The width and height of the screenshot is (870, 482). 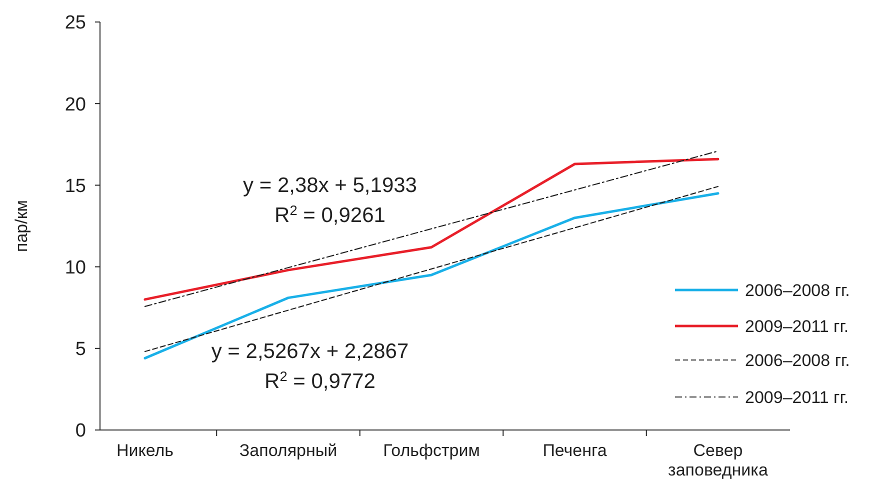 What do you see at coordinates (718, 460) in the screenshot?
I see `x-tick-label: Север заповедника` at bounding box center [718, 460].